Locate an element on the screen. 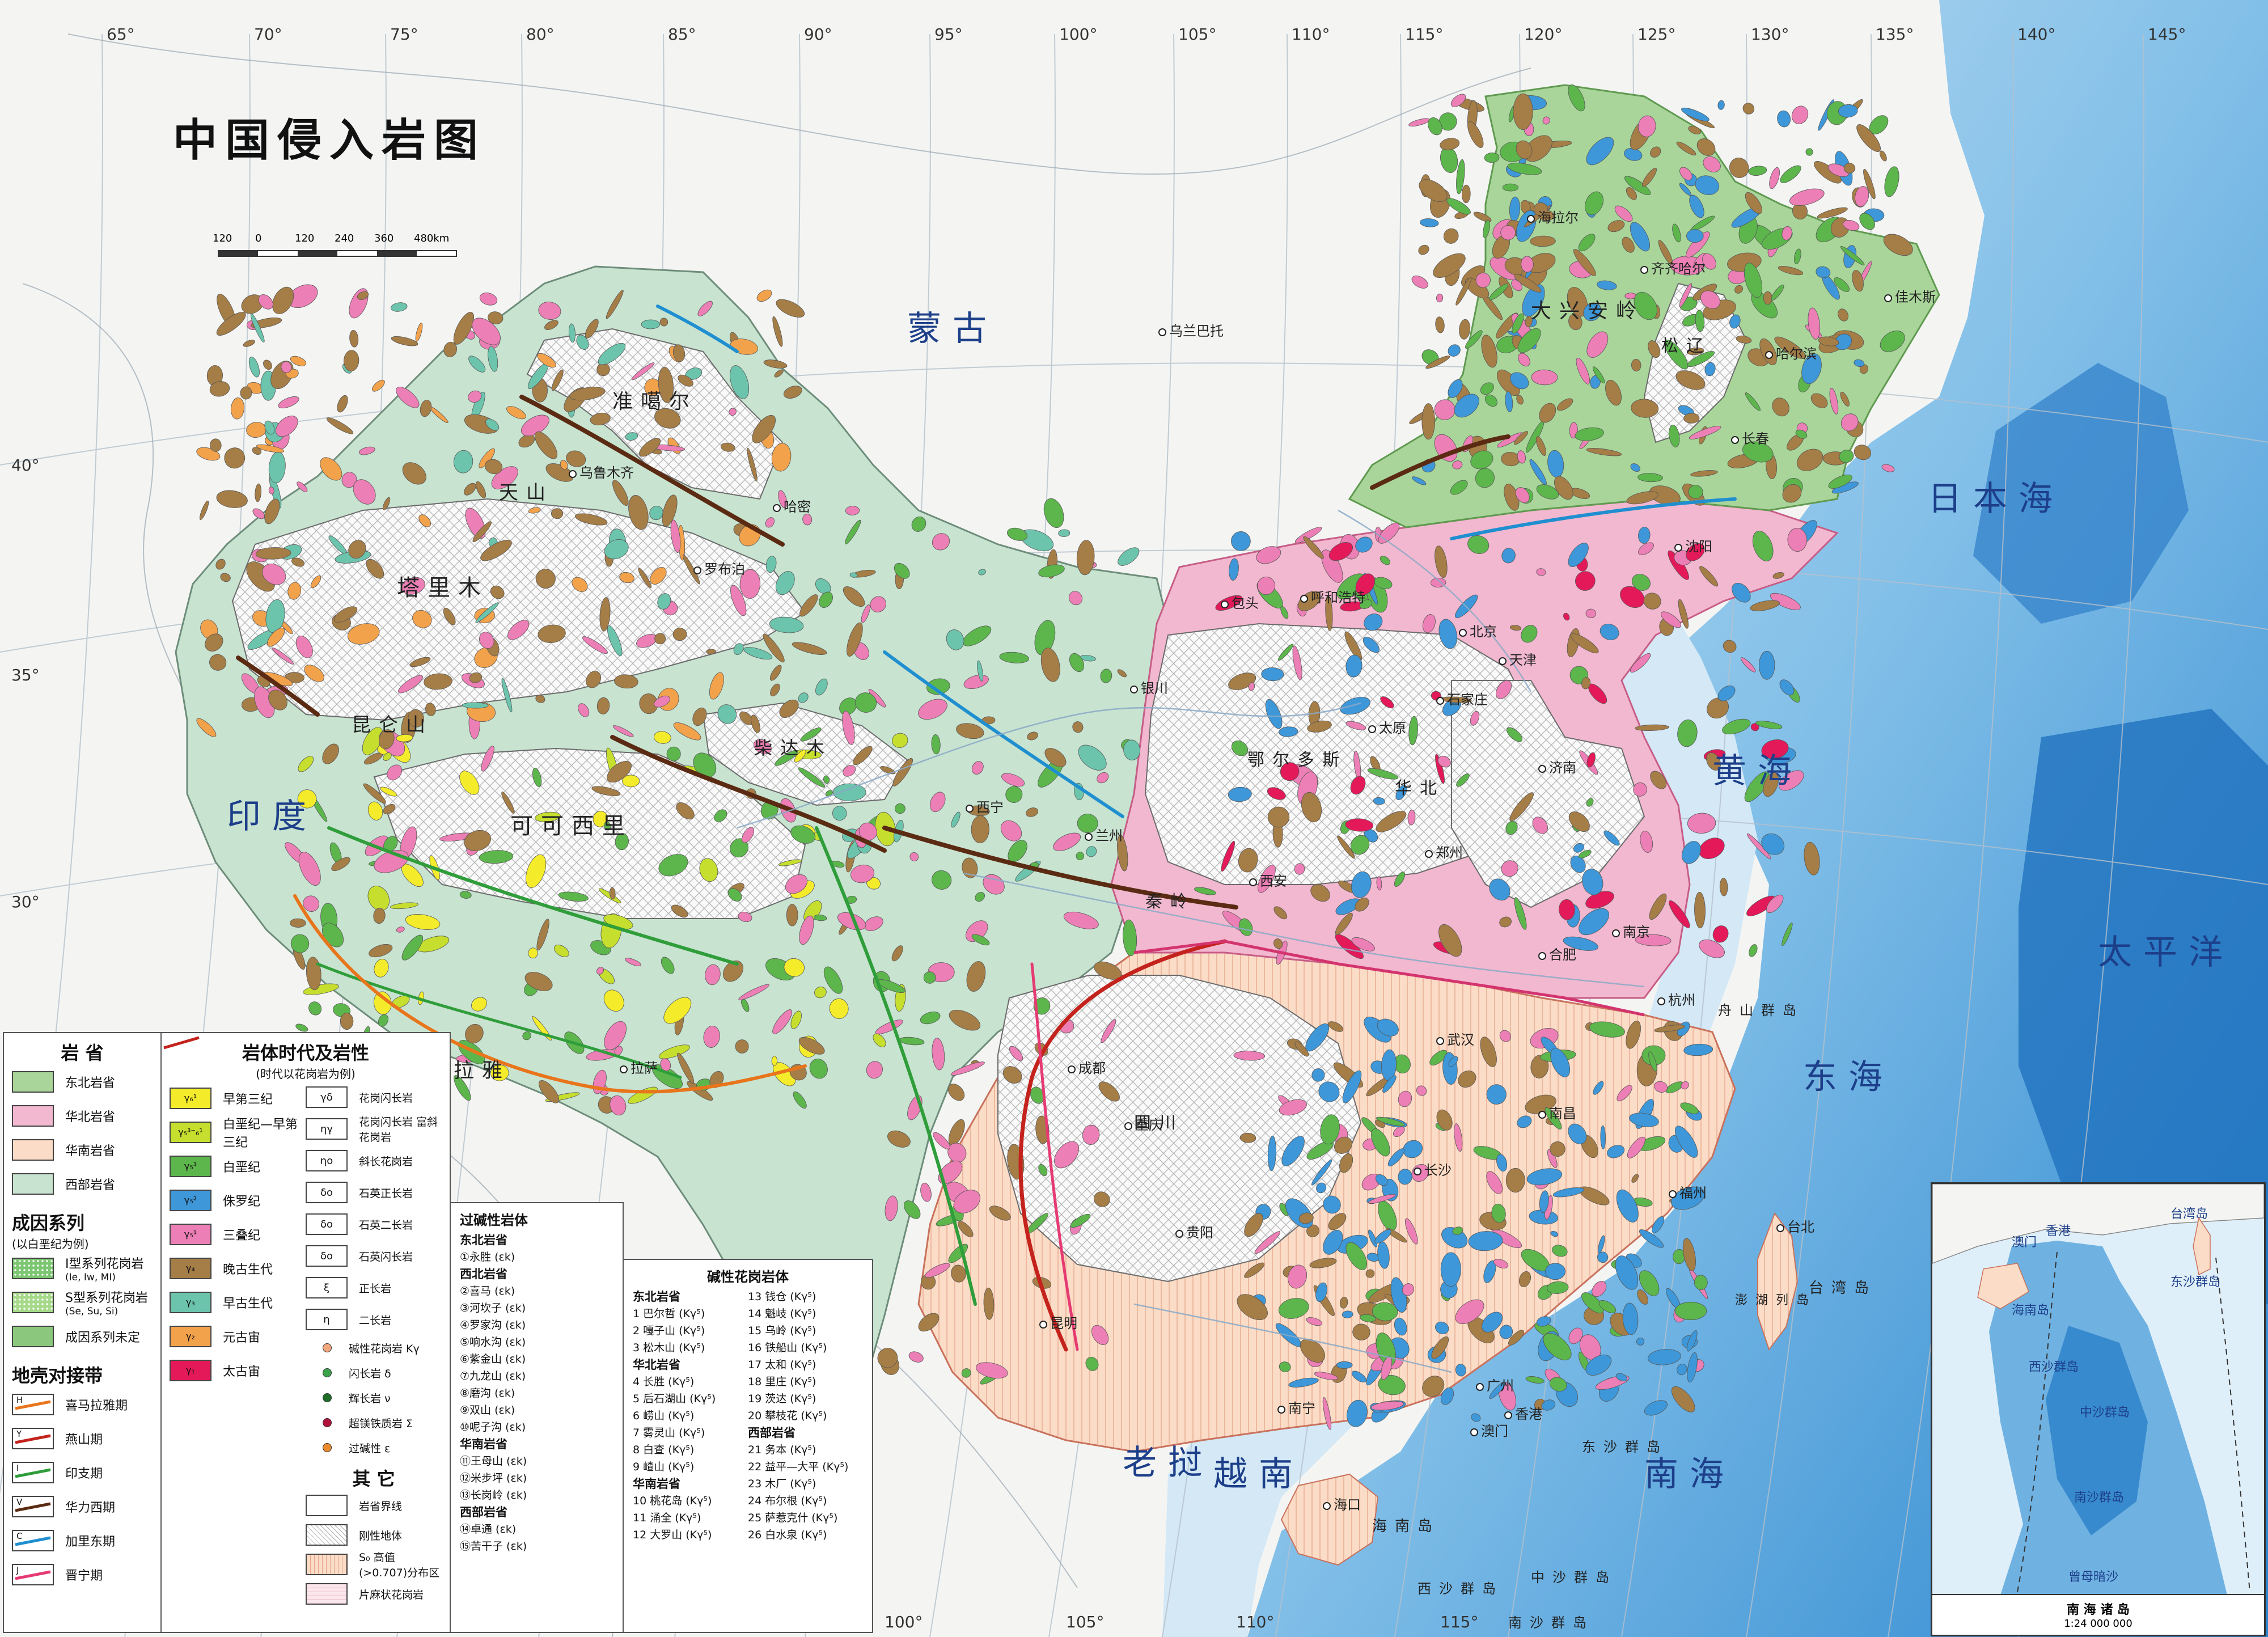 The image size is (2268, 1637). longitude-label: 145° is located at coordinates (2167, 34).